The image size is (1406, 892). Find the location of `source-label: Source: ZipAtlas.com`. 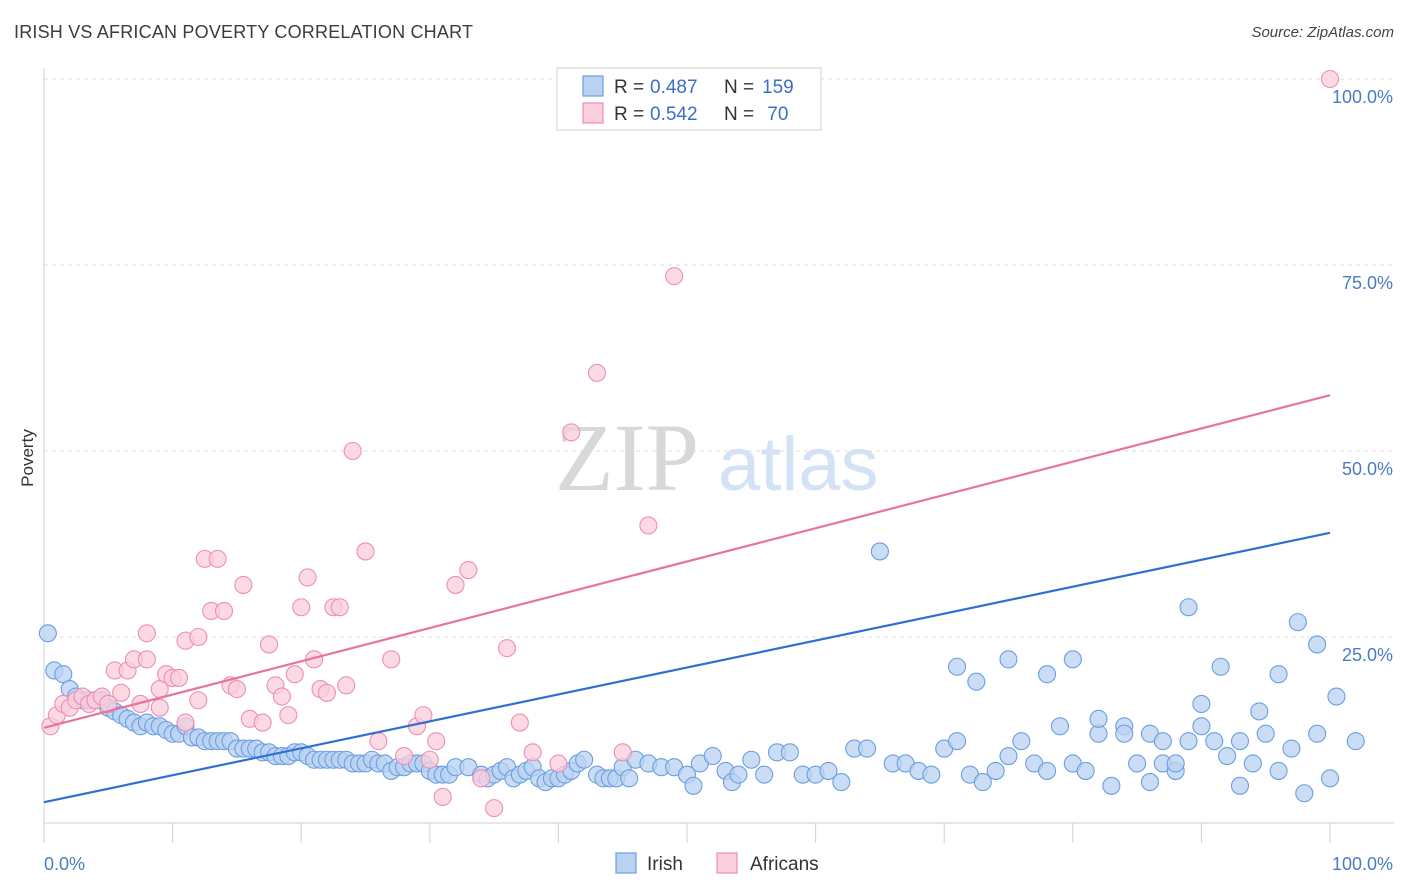

source-label: Source: ZipAtlas.com is located at coordinates (1322, 32).